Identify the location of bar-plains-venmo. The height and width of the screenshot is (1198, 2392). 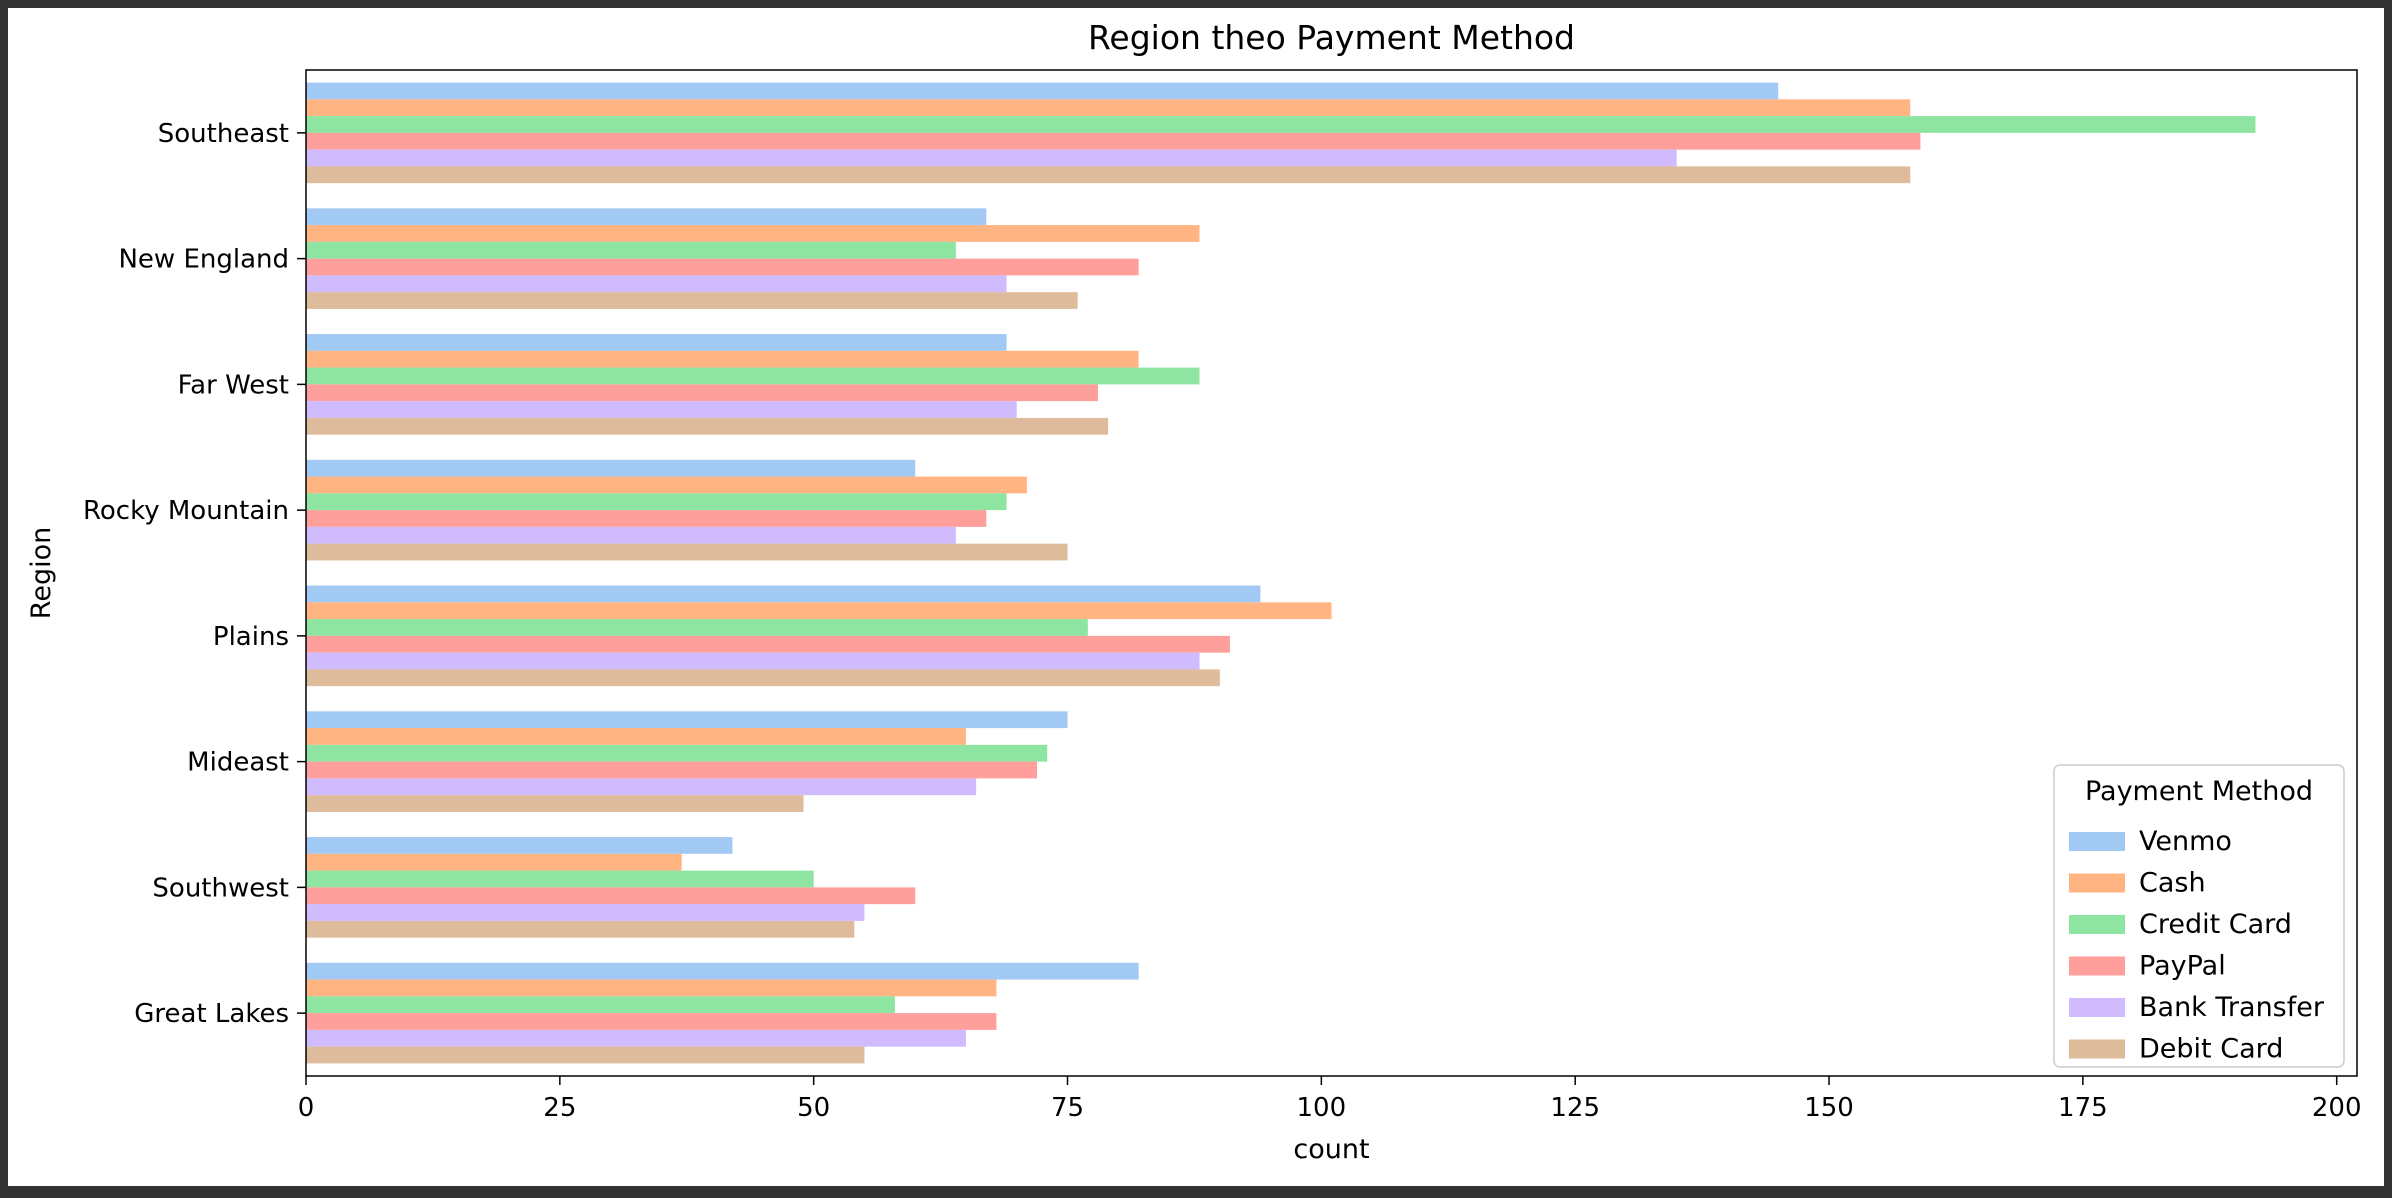
(783, 594).